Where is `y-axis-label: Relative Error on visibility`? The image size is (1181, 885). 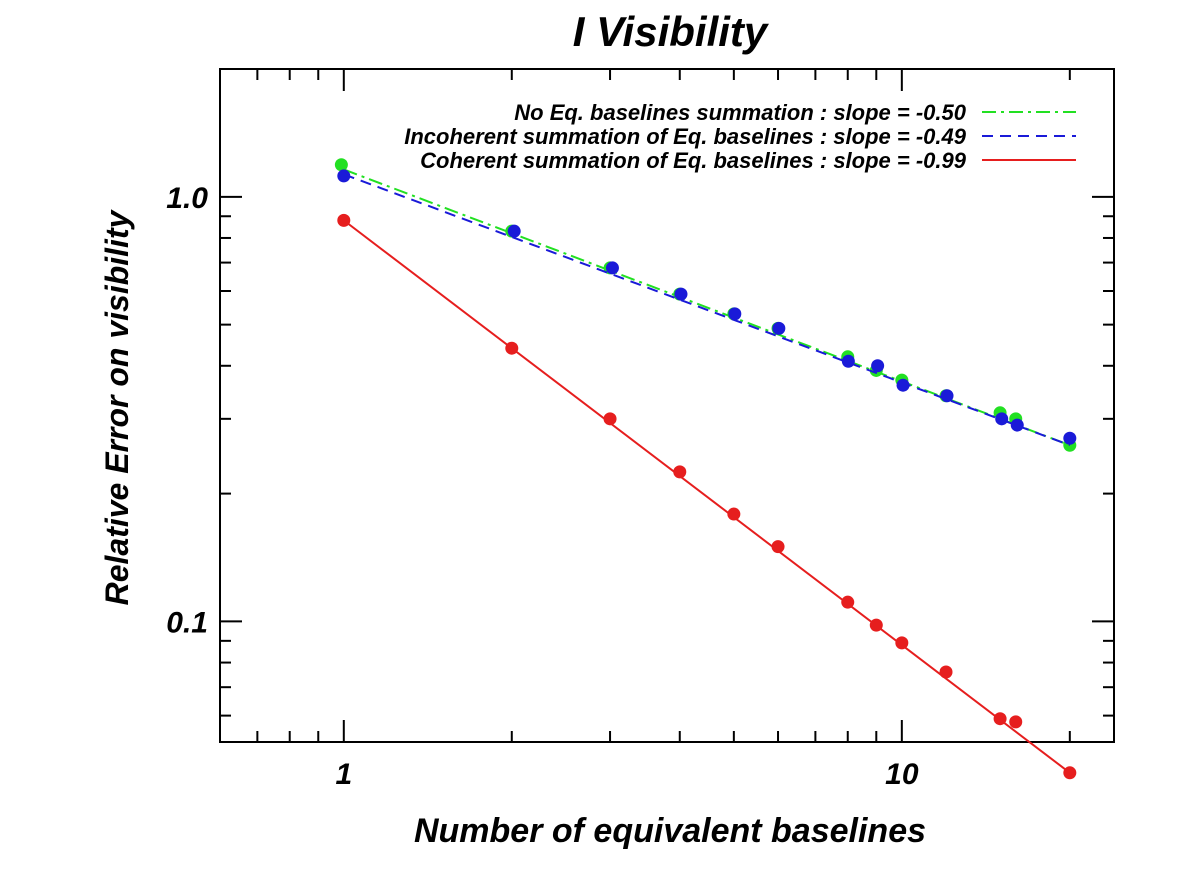
y-axis-label: Relative Error on visibility is located at coordinates (117, 406).